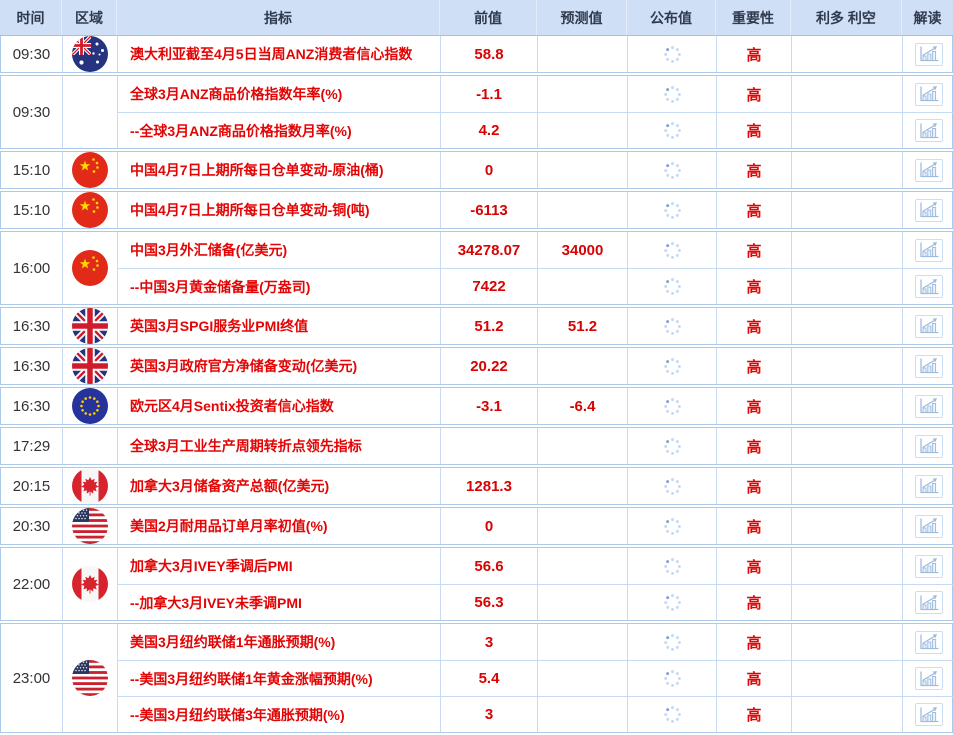  I want to click on previous-value: 5.4, so click(489, 678).